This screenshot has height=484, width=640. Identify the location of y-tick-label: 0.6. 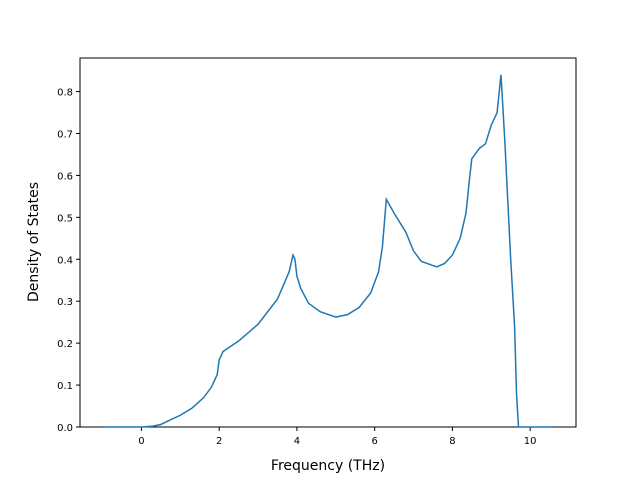
(65, 176).